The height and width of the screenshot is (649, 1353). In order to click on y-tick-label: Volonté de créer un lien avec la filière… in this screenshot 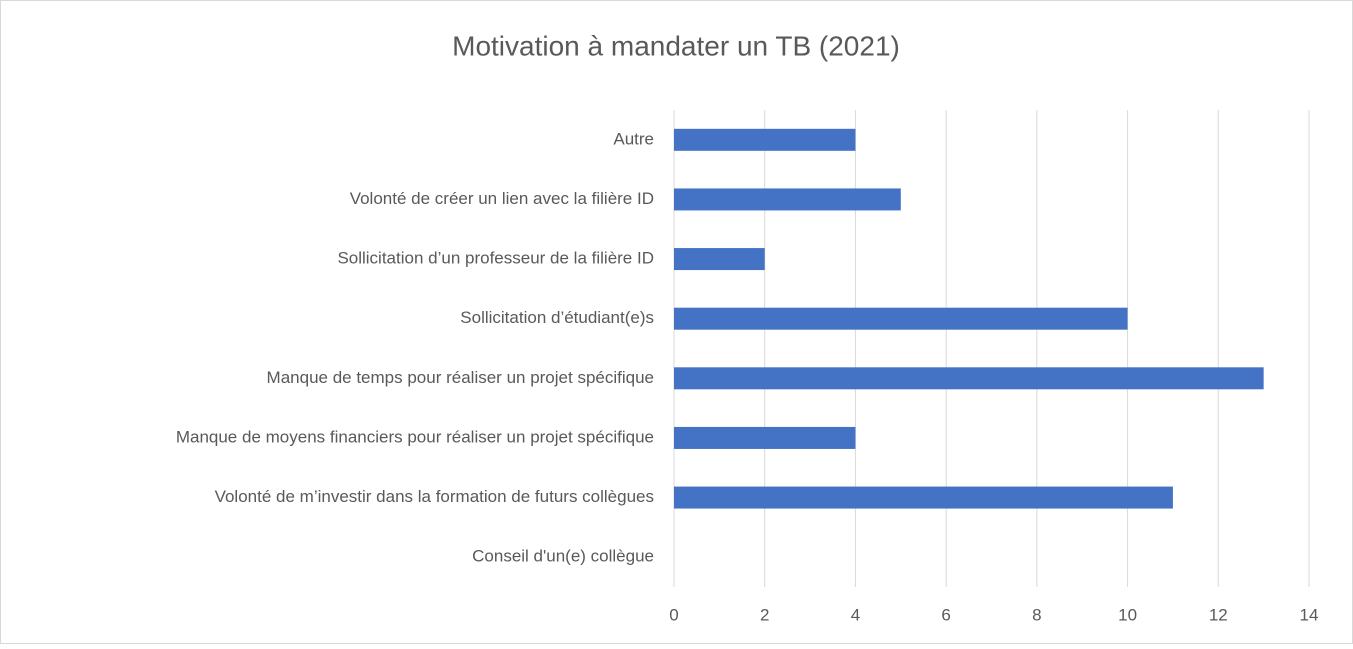, I will do `click(502, 198)`.